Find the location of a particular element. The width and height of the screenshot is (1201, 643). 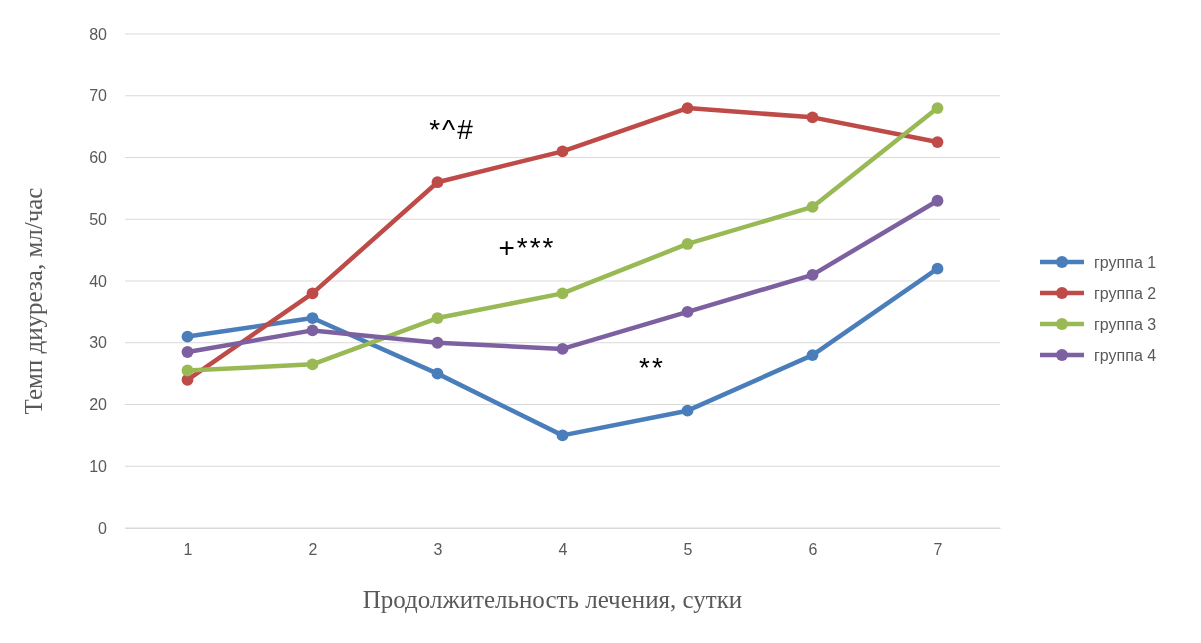

y-tick-label: 10 is located at coordinates (98, 466).